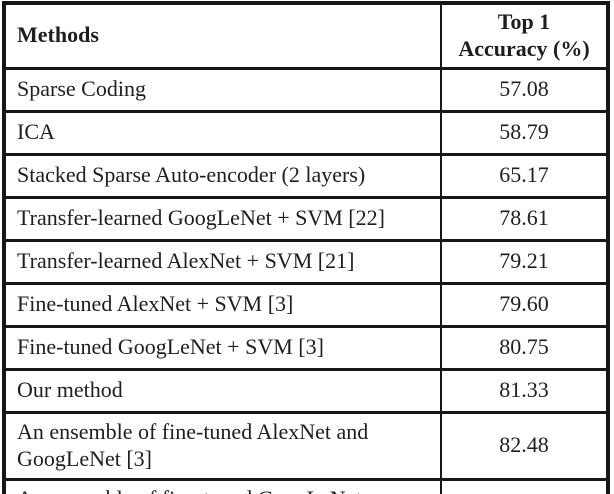 The width and height of the screenshot is (614, 494). I want to click on accuracy-cell: 65.17, so click(524, 175).